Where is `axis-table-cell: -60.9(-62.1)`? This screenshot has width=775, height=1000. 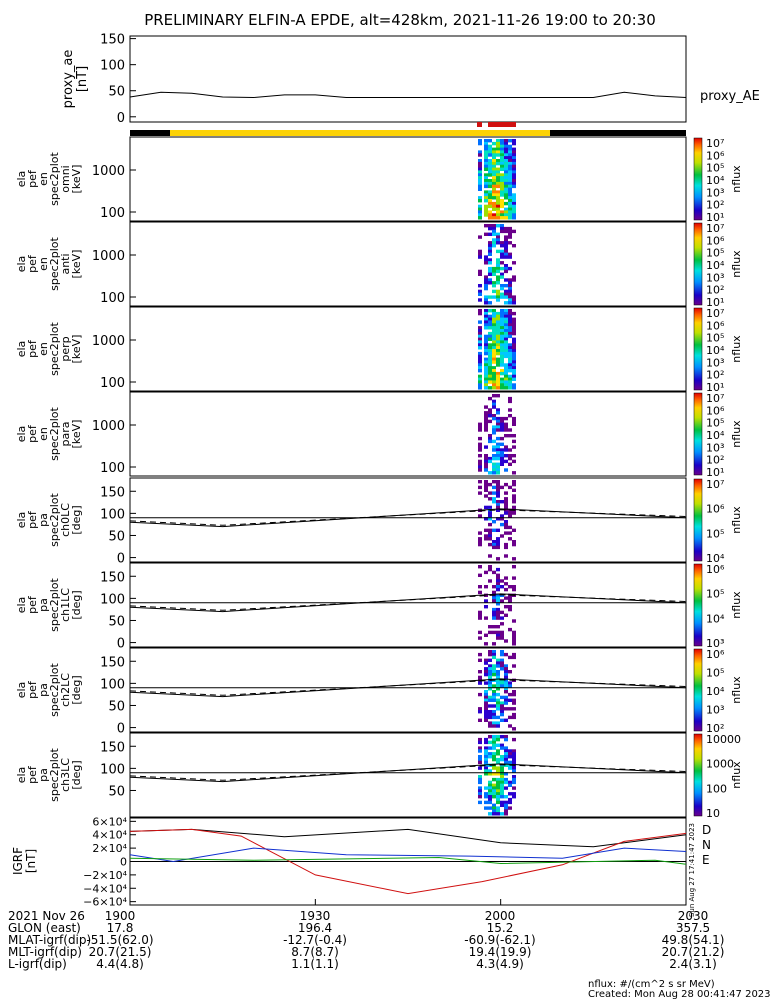
axis-table-cell: -60.9(-62.1) is located at coordinates (499, 940).